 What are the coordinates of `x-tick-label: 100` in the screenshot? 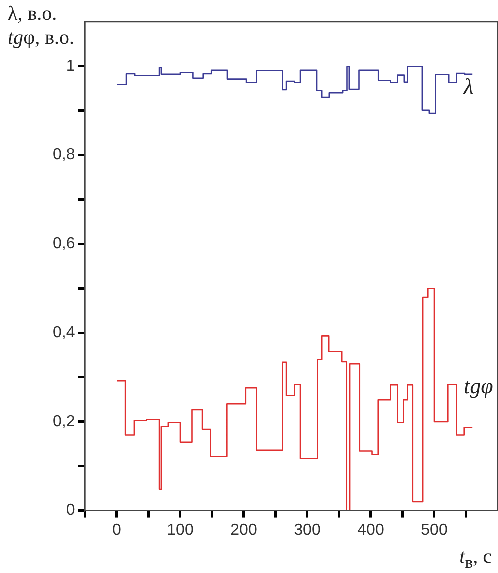 It's located at (180, 530).